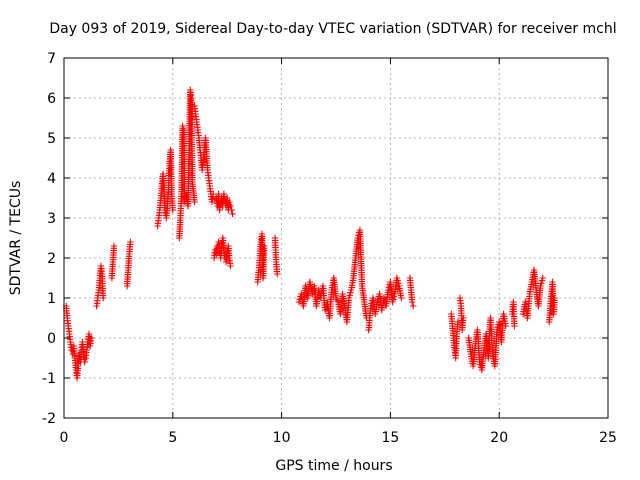  What do you see at coordinates (333, 466) in the screenshot?
I see `x-axis-label: GPS time / hours` at bounding box center [333, 466].